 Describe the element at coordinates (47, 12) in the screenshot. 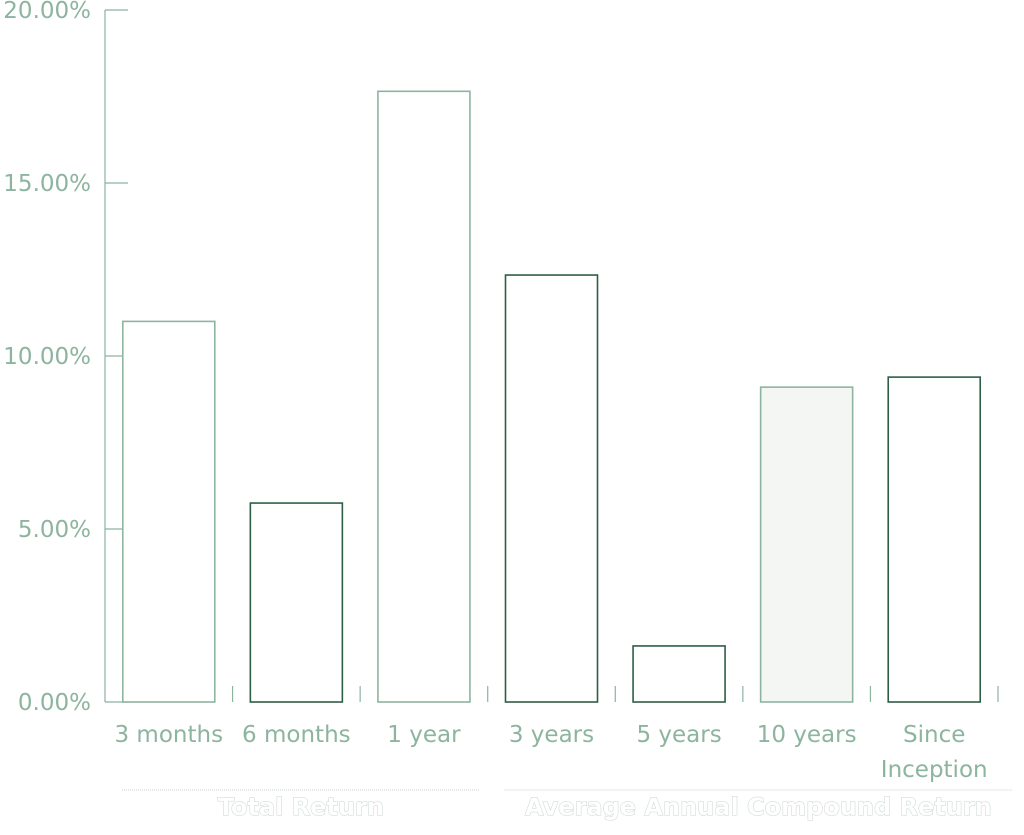

I see `y-tick-label: 20.00%` at that location.